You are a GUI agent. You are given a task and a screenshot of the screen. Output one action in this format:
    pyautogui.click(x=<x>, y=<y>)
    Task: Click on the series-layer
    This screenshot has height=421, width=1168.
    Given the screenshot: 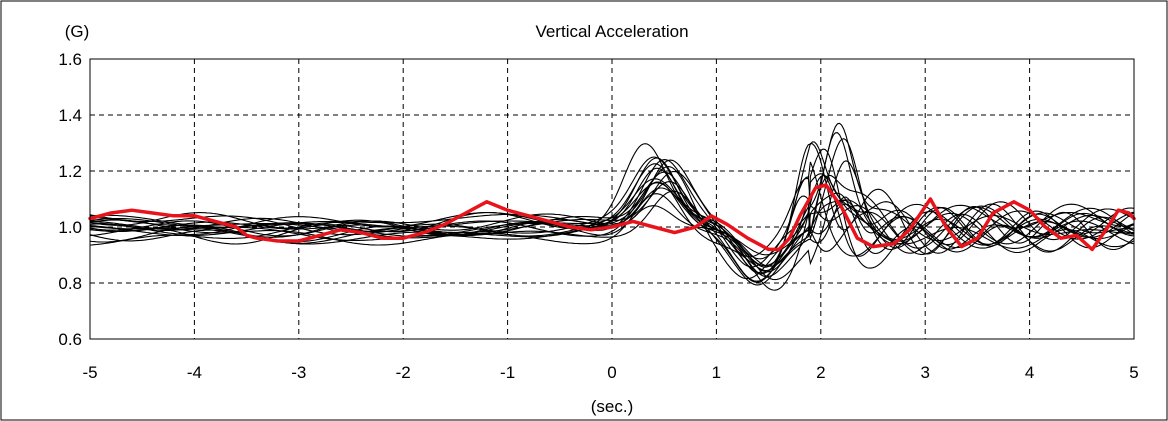 What is the action you would take?
    pyautogui.click(x=612, y=217)
    